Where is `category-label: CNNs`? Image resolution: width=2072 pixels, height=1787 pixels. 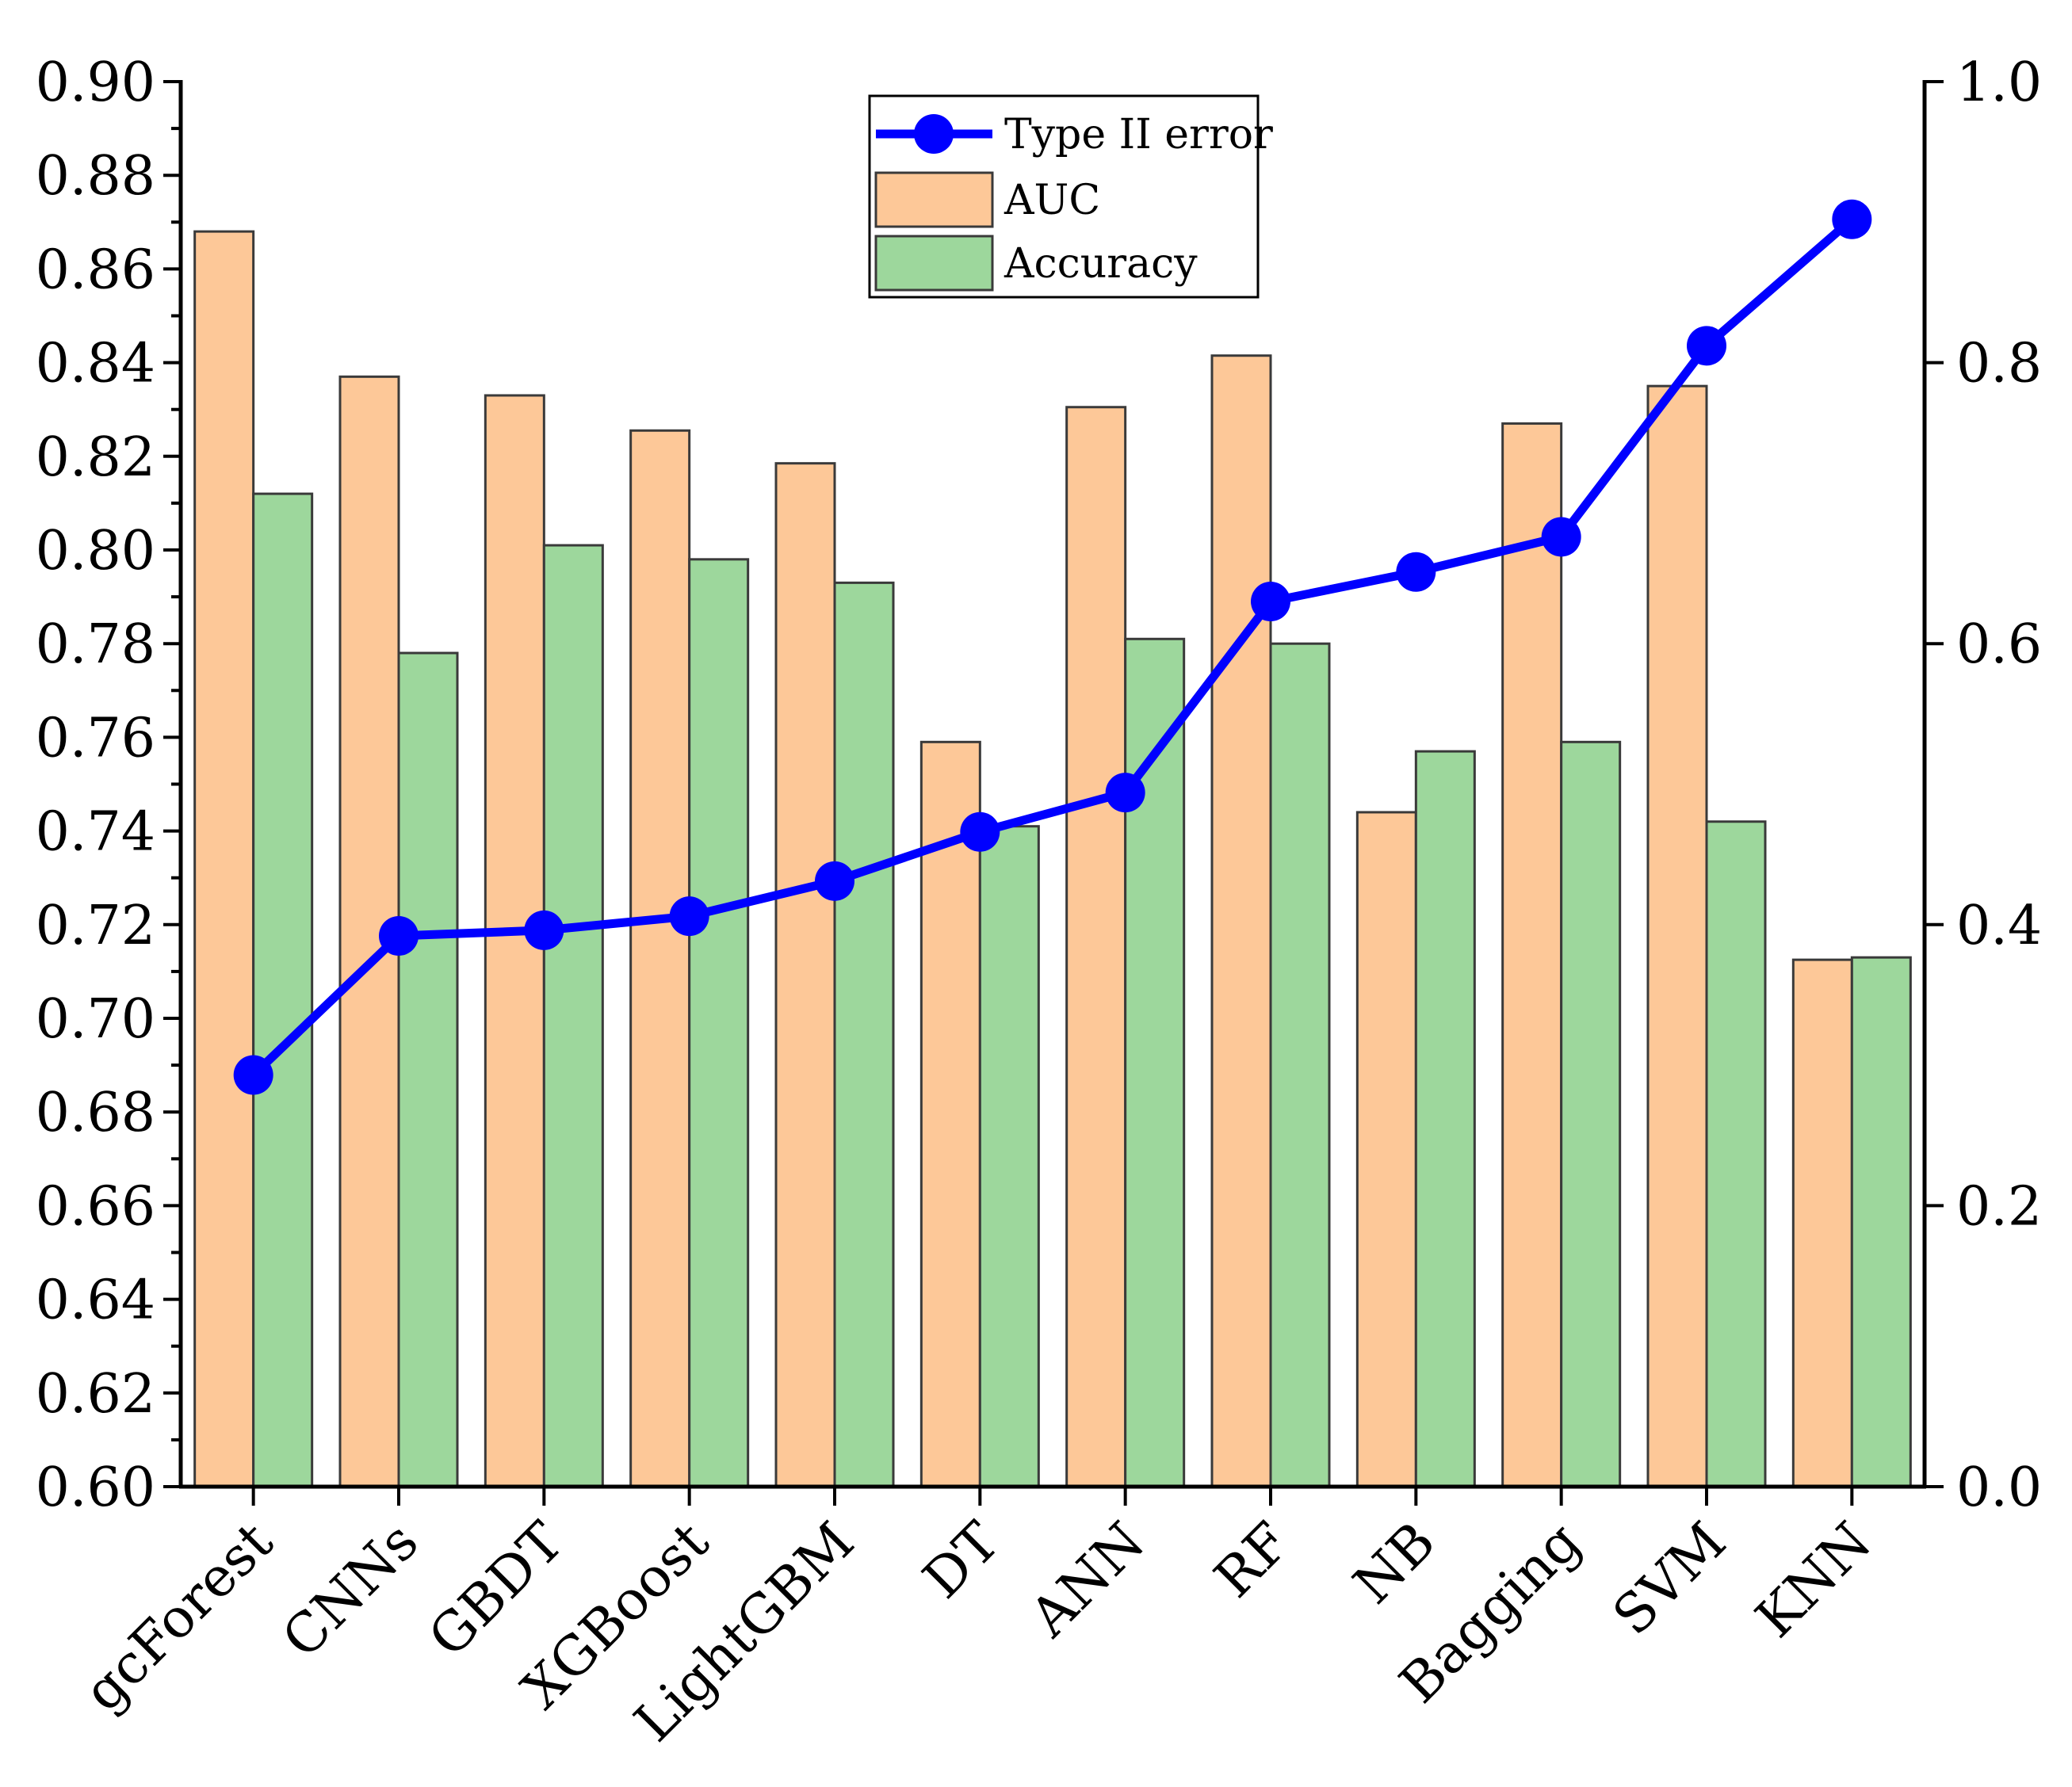 category-label: CNNs is located at coordinates (350, 1590).